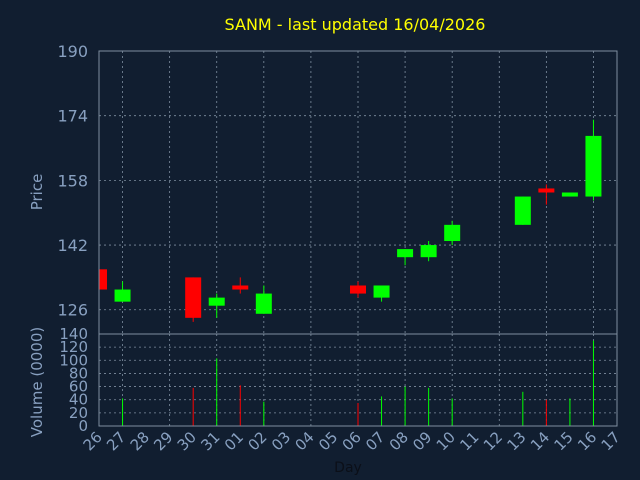 The width and height of the screenshot is (640, 480). I want to click on volume-tick-label: 40, so click(78, 400).